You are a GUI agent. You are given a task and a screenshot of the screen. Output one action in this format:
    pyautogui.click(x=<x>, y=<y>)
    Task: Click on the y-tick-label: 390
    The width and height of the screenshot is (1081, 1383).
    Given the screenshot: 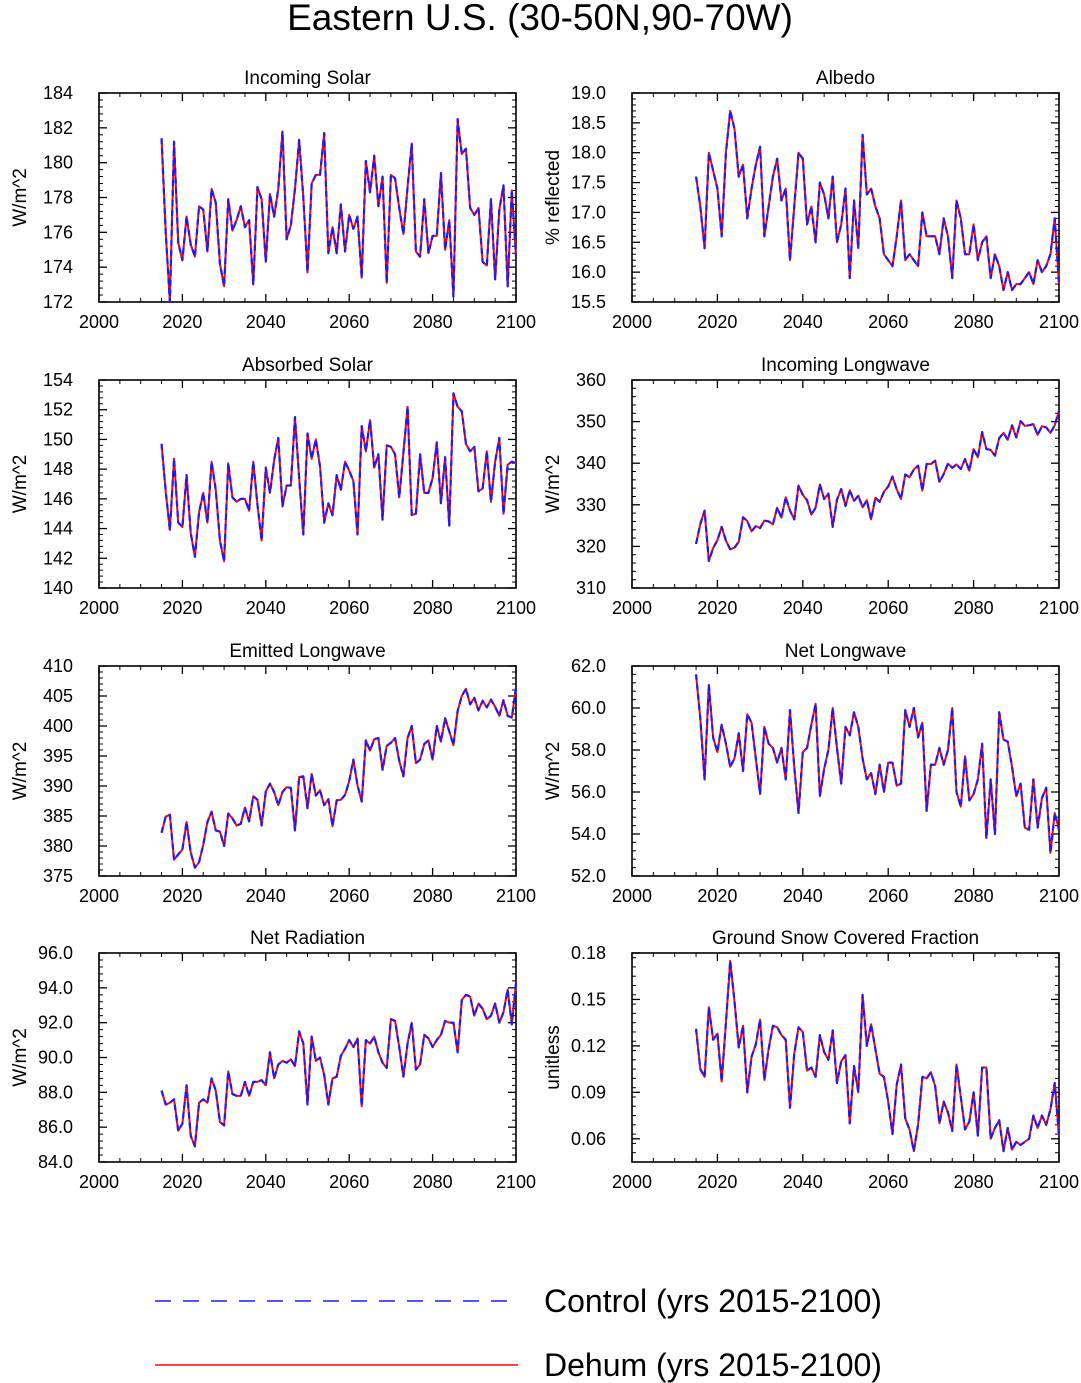 What is the action you would take?
    pyautogui.click(x=58, y=786)
    